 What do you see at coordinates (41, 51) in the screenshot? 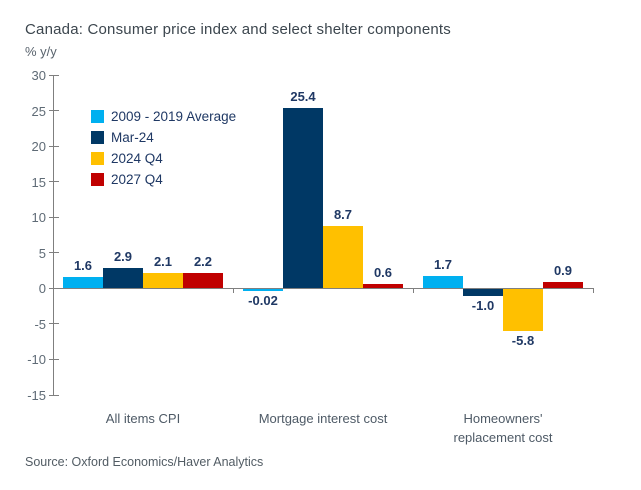
I see `y-axis-units-label: % y/y` at bounding box center [41, 51].